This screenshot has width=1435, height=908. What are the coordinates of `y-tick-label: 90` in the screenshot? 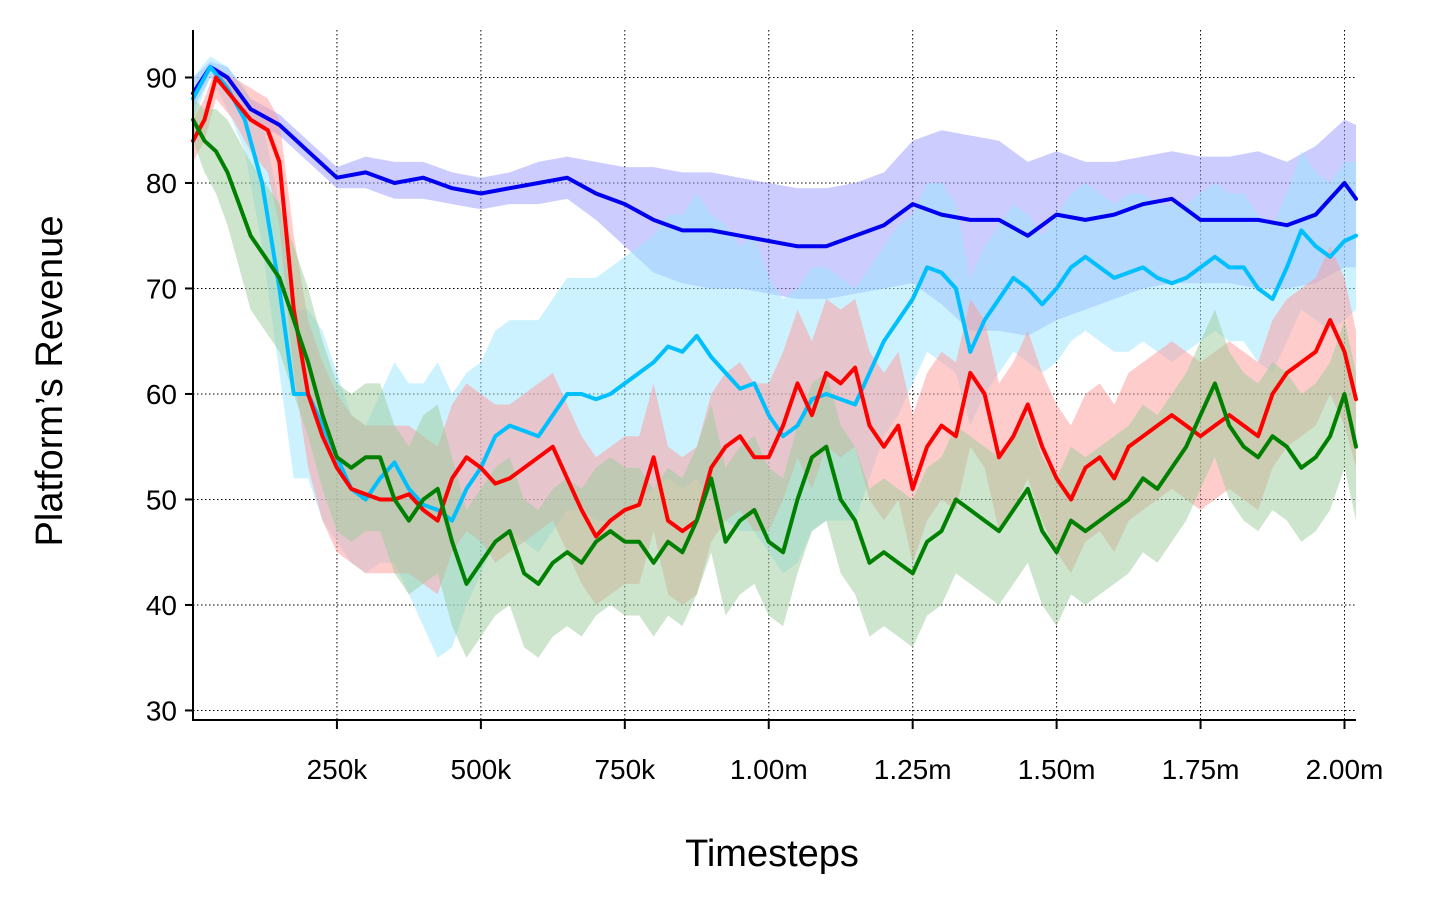 It's located at (161, 77).